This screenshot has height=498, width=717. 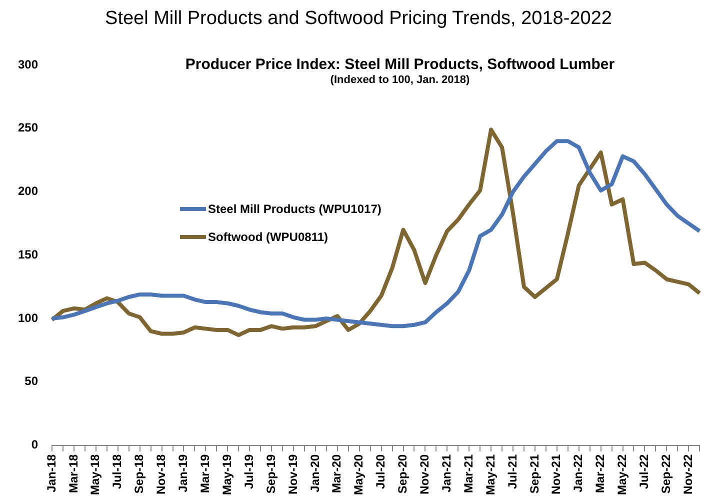 What do you see at coordinates (403, 474) in the screenshot?
I see `x-tick-label: Sep-20` at bounding box center [403, 474].